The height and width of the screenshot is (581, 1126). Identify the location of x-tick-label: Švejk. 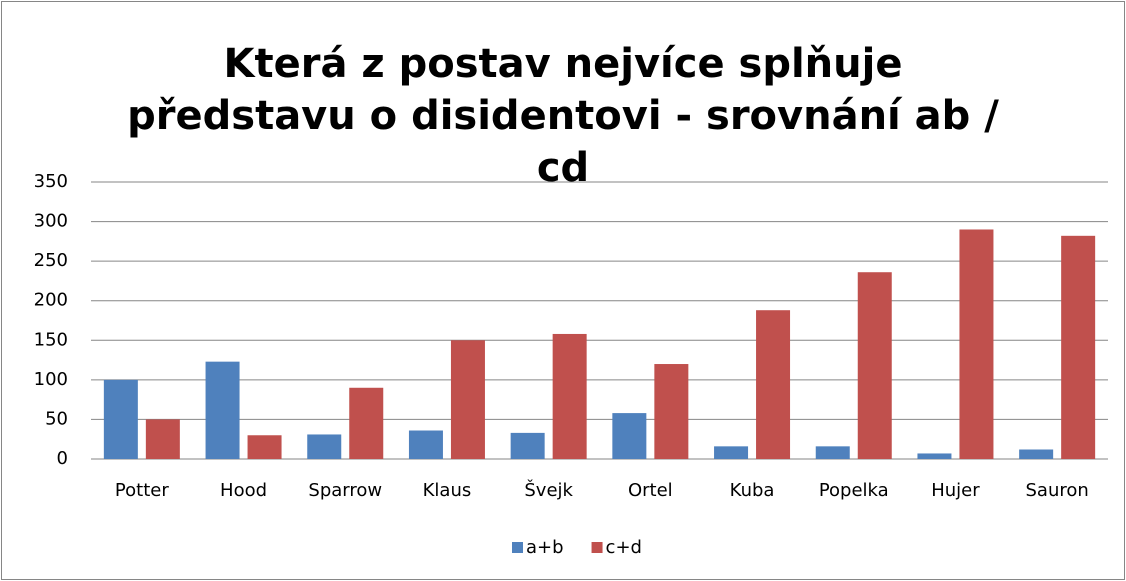
(548, 490).